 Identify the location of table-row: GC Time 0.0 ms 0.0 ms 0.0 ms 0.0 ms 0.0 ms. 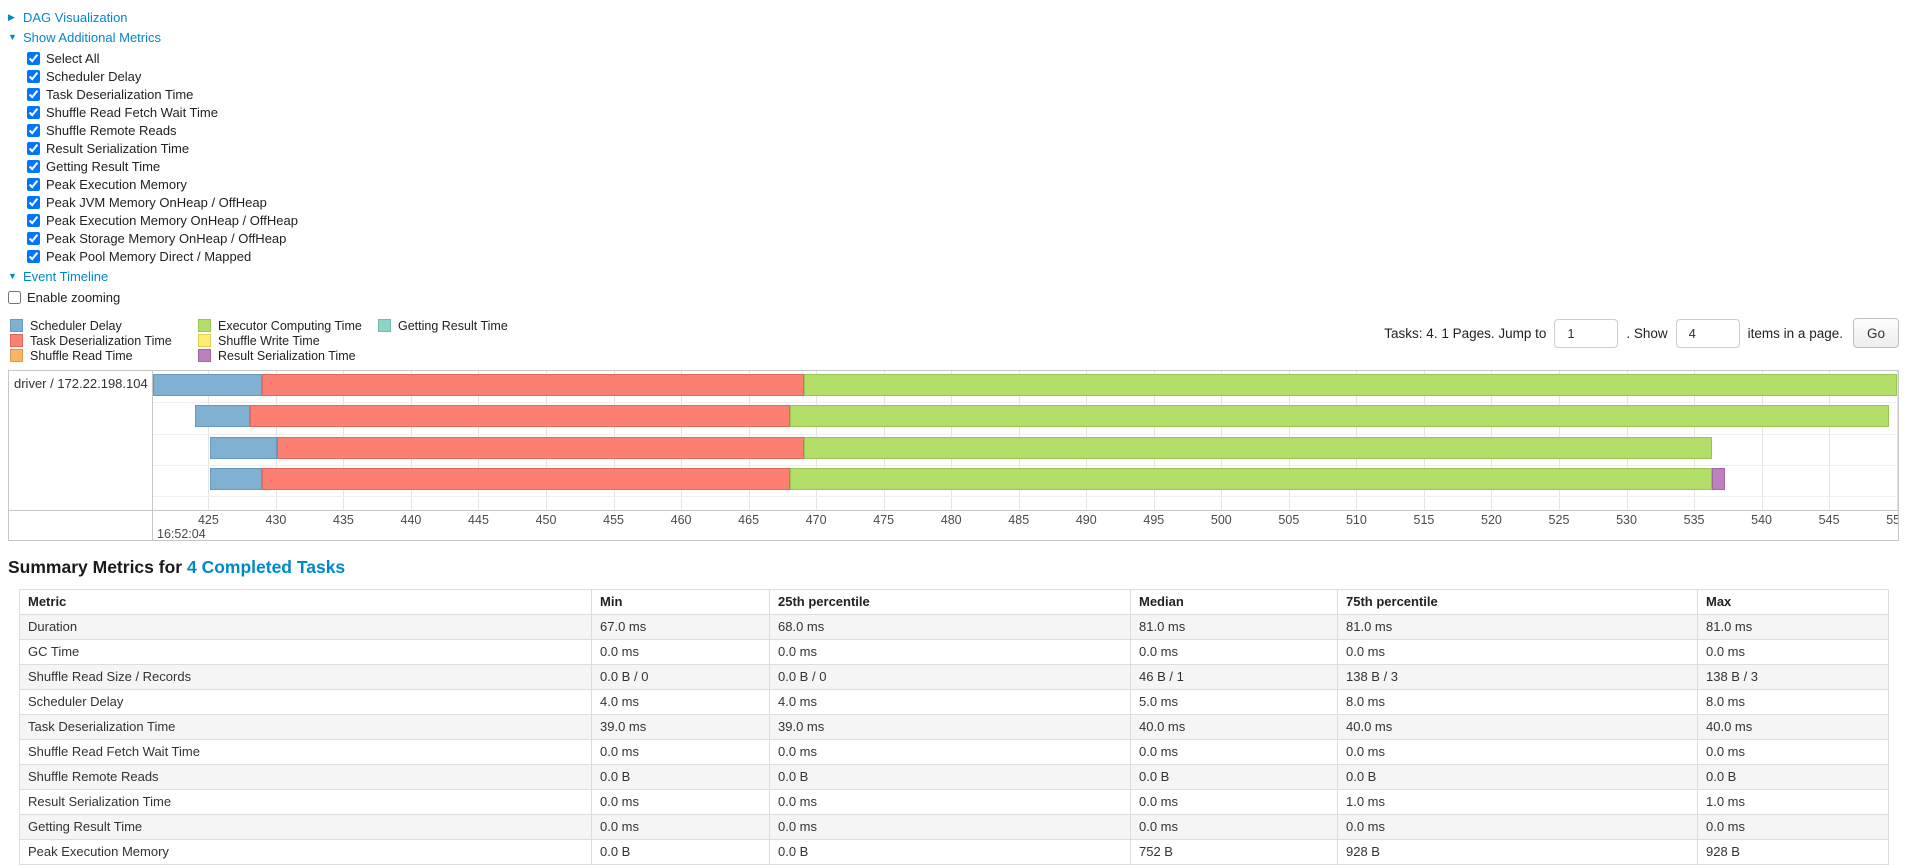
(954, 652).